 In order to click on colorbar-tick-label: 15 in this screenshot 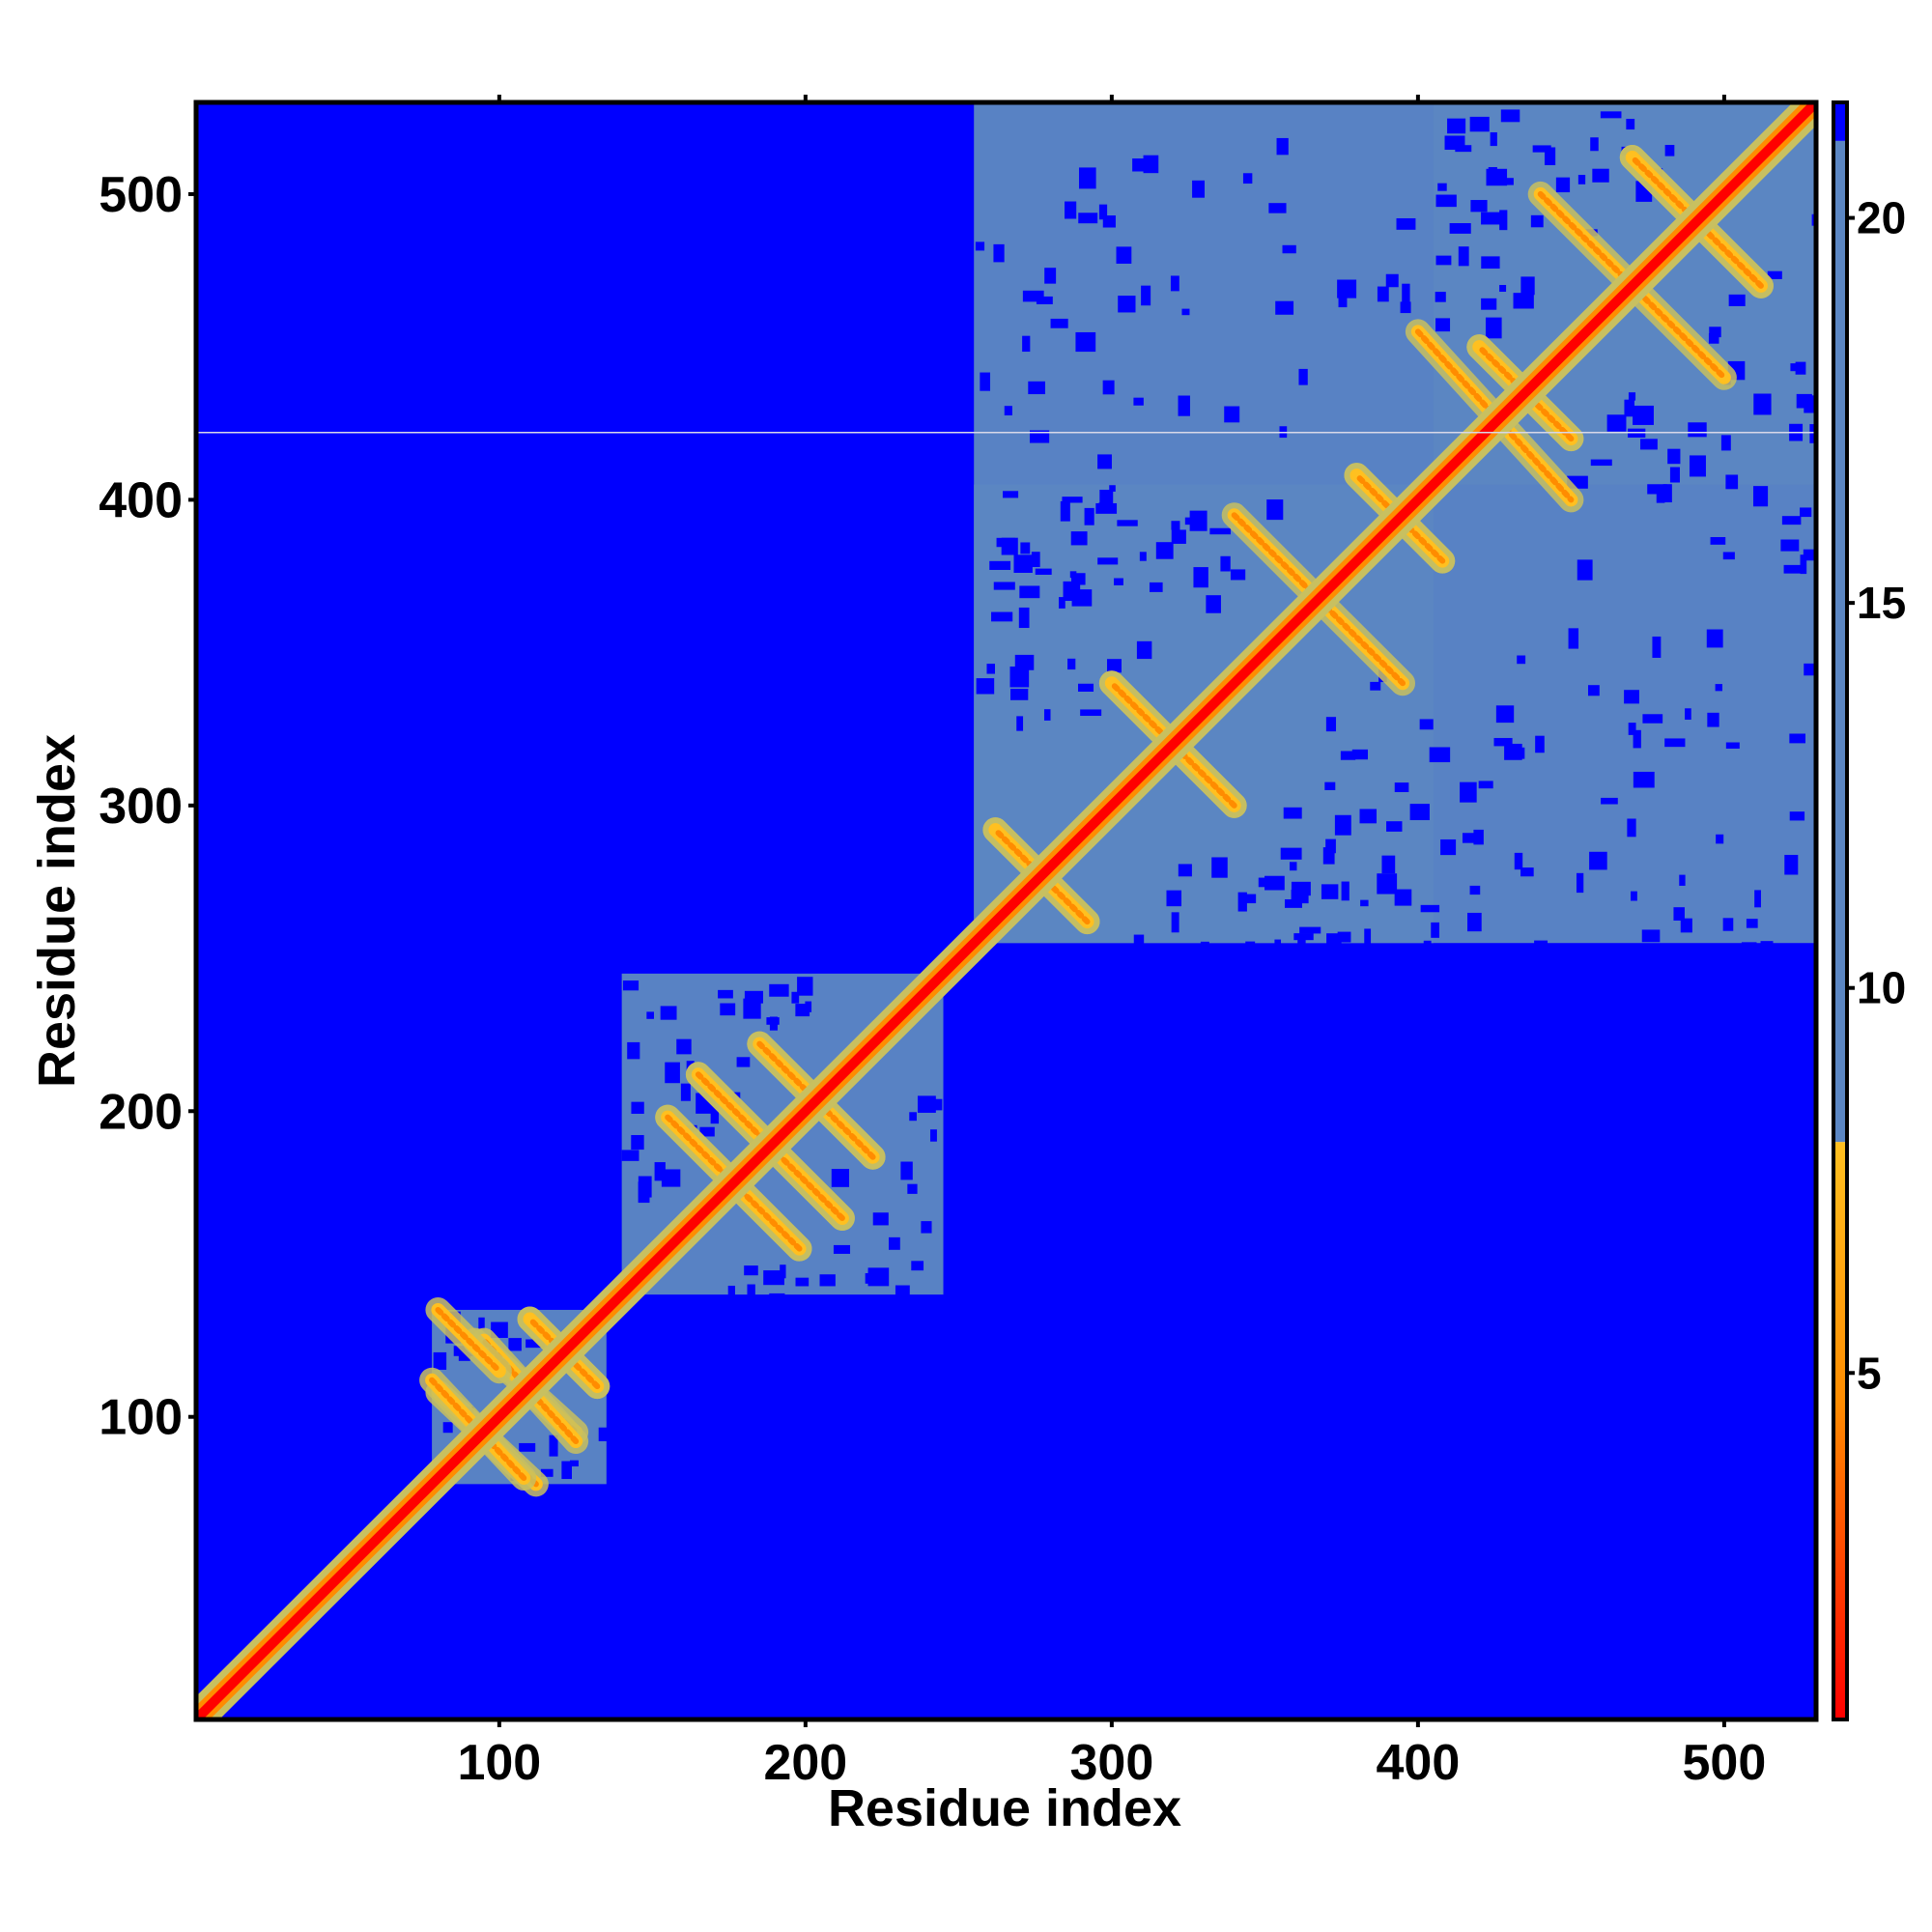, I will do `click(1881, 603)`.